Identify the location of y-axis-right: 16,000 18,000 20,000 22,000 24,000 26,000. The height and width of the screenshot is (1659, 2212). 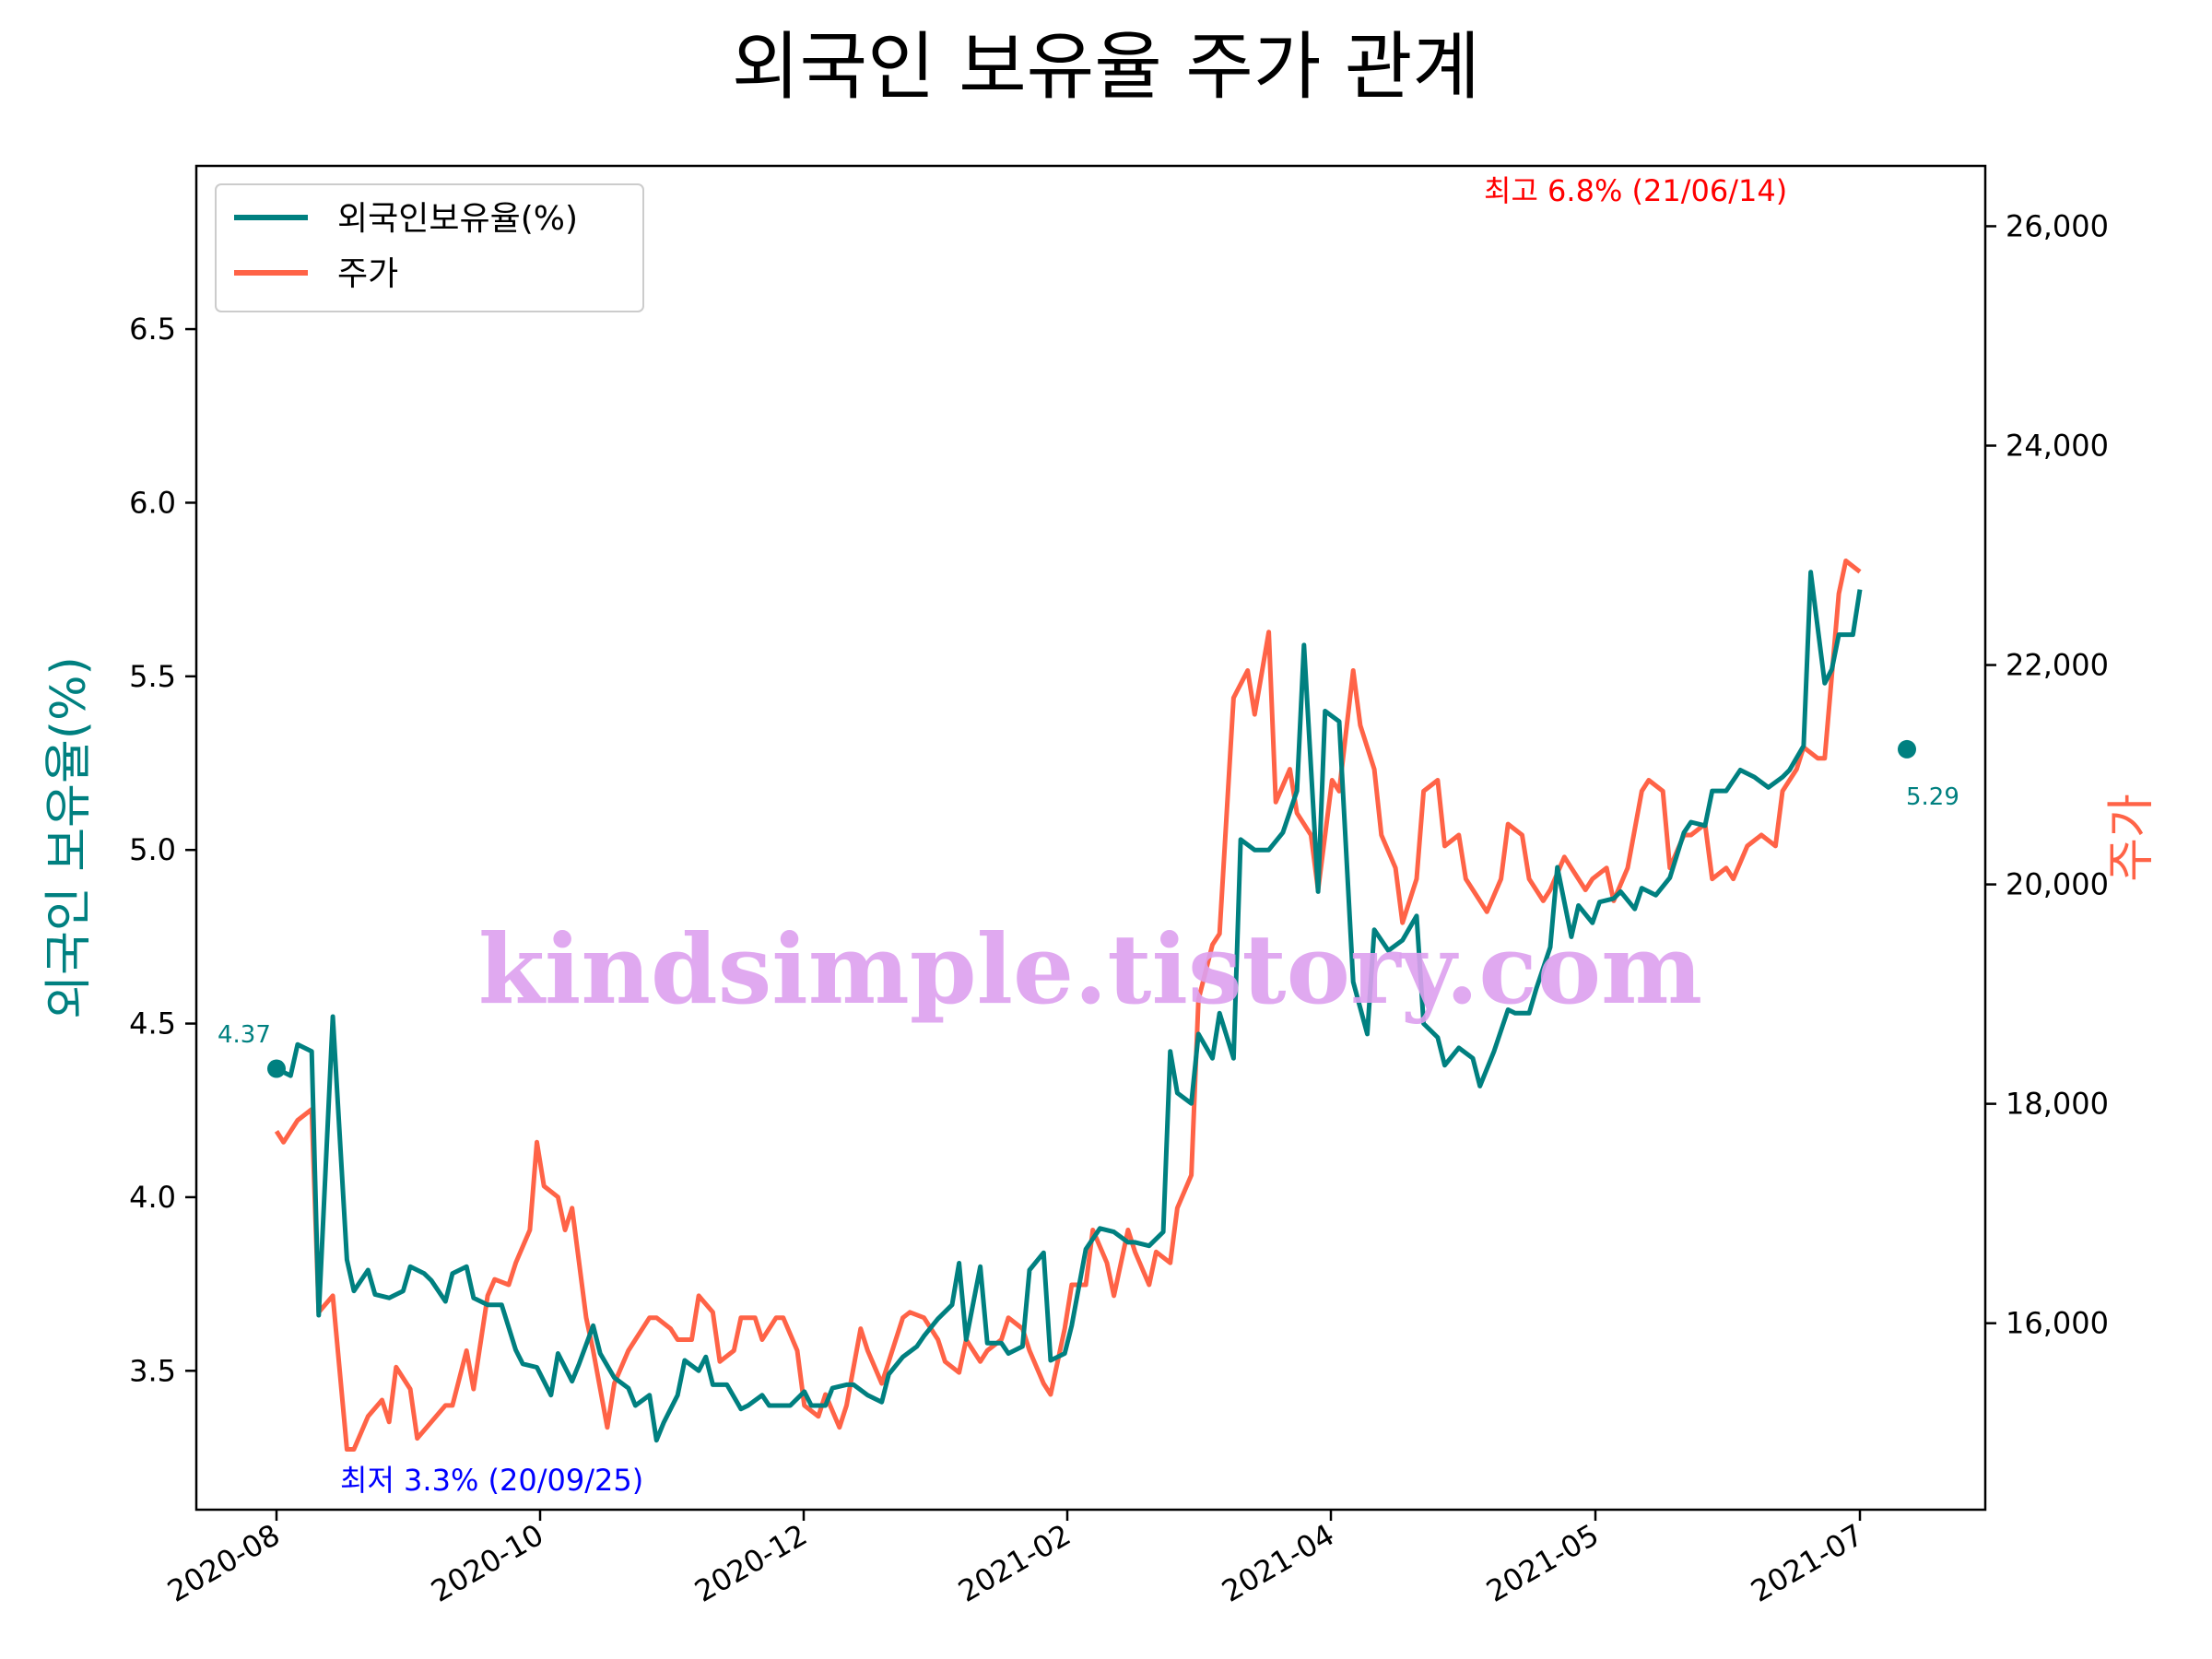
(2047, 774).